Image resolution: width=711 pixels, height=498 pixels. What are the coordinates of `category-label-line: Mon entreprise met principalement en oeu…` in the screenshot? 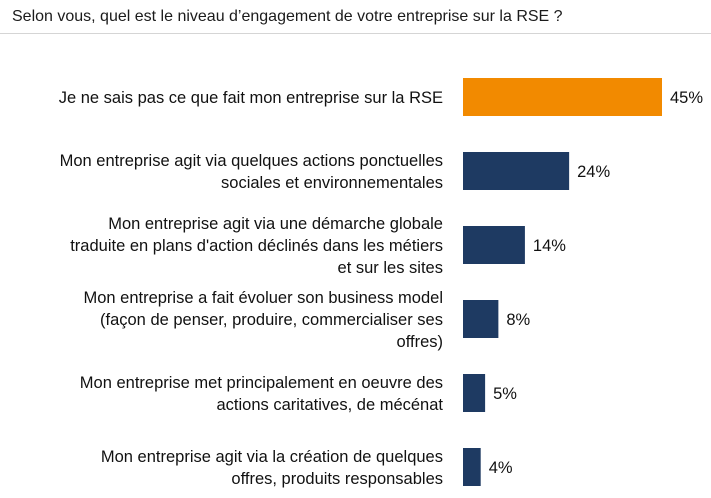 It's located at (261, 383).